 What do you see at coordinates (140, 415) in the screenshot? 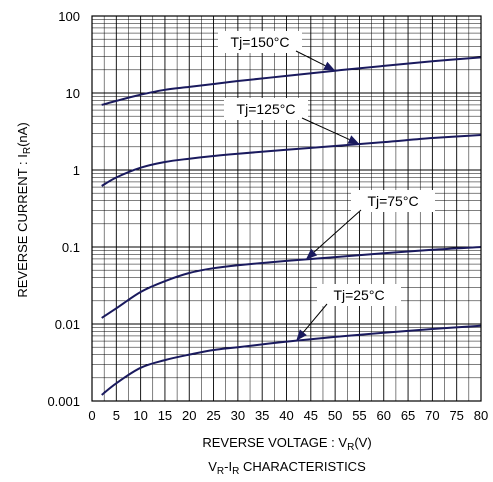
I see `x-tick-label: 10` at bounding box center [140, 415].